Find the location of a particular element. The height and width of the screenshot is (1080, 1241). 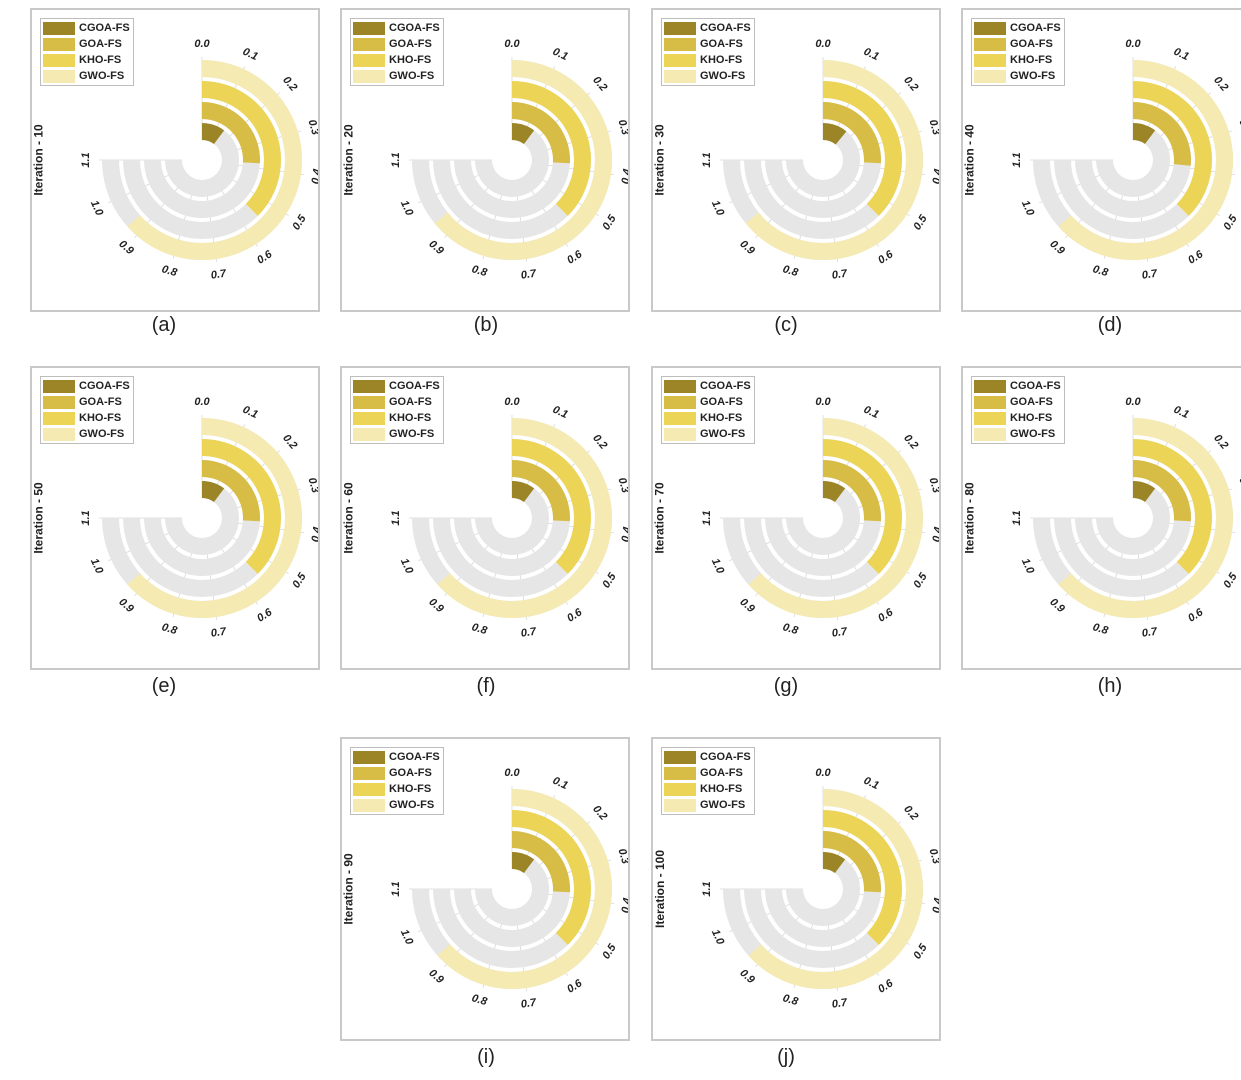

bar-kho-fs is located at coordinates (862, 506).